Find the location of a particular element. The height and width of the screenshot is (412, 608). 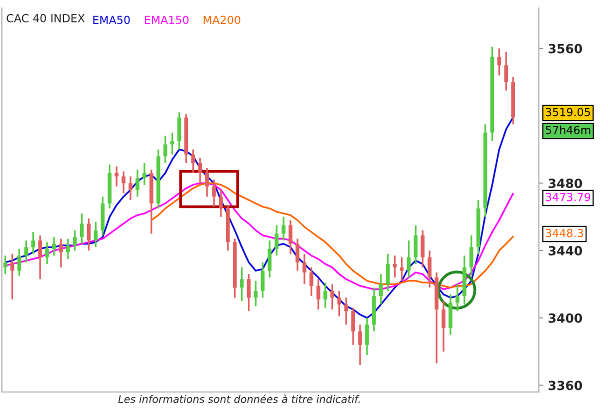

y-tick-label: 3480 is located at coordinates (565, 183).